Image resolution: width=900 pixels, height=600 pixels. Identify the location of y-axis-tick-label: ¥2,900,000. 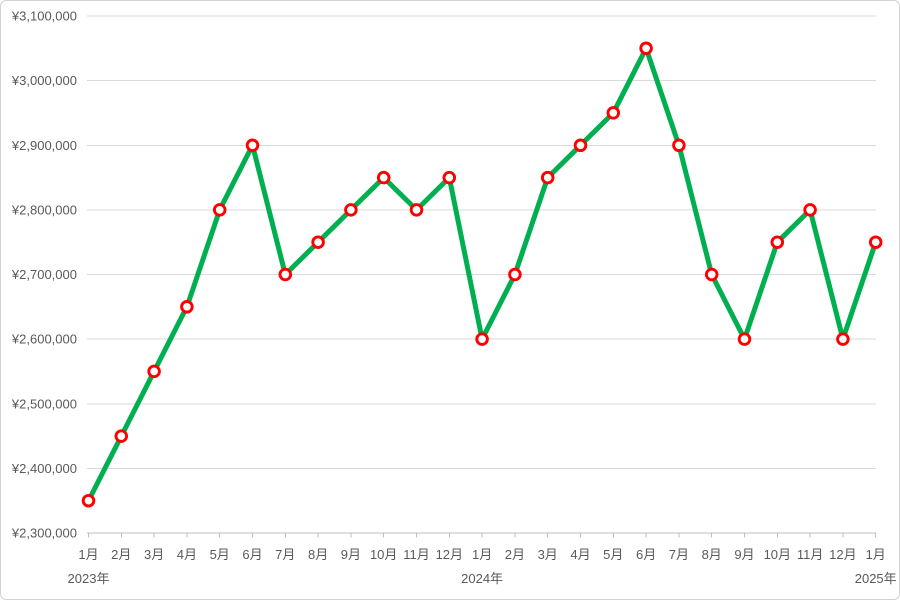
(44, 145).